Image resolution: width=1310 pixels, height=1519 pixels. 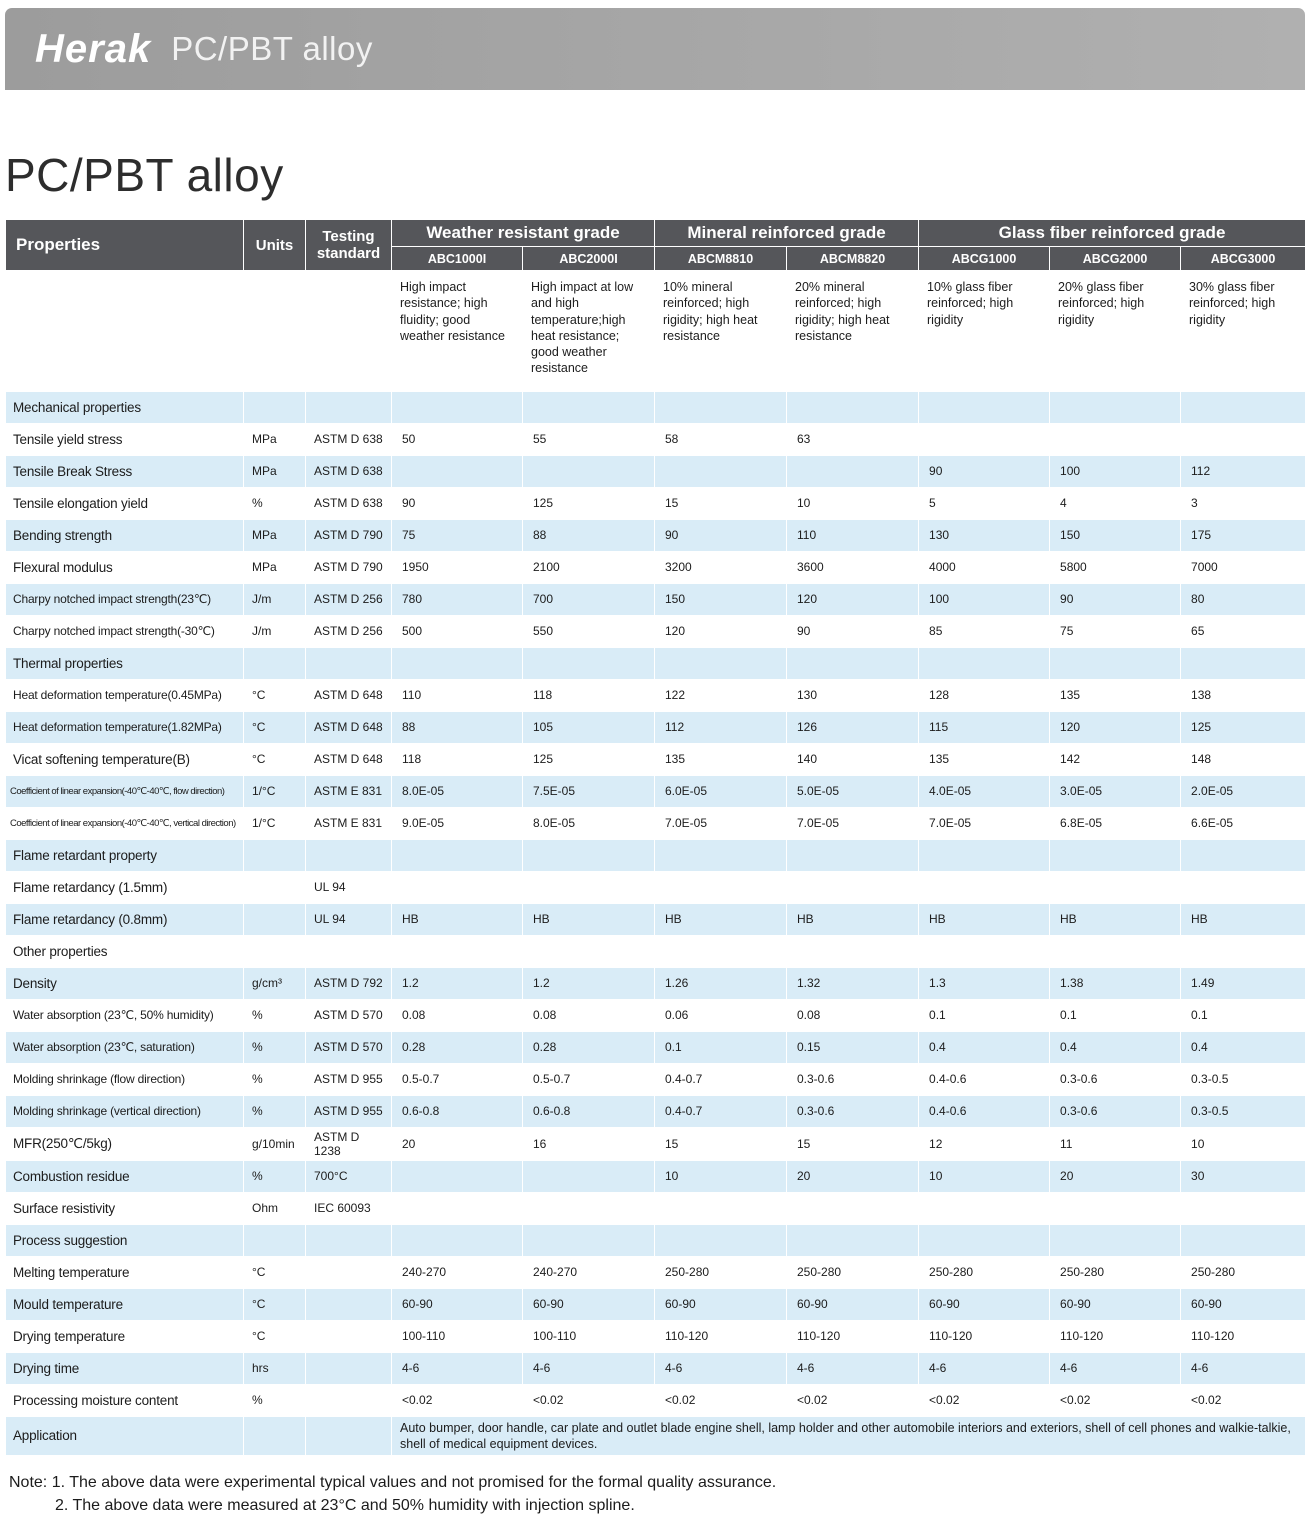 I want to click on value-cell: 4-6, so click(x=457, y=1368).